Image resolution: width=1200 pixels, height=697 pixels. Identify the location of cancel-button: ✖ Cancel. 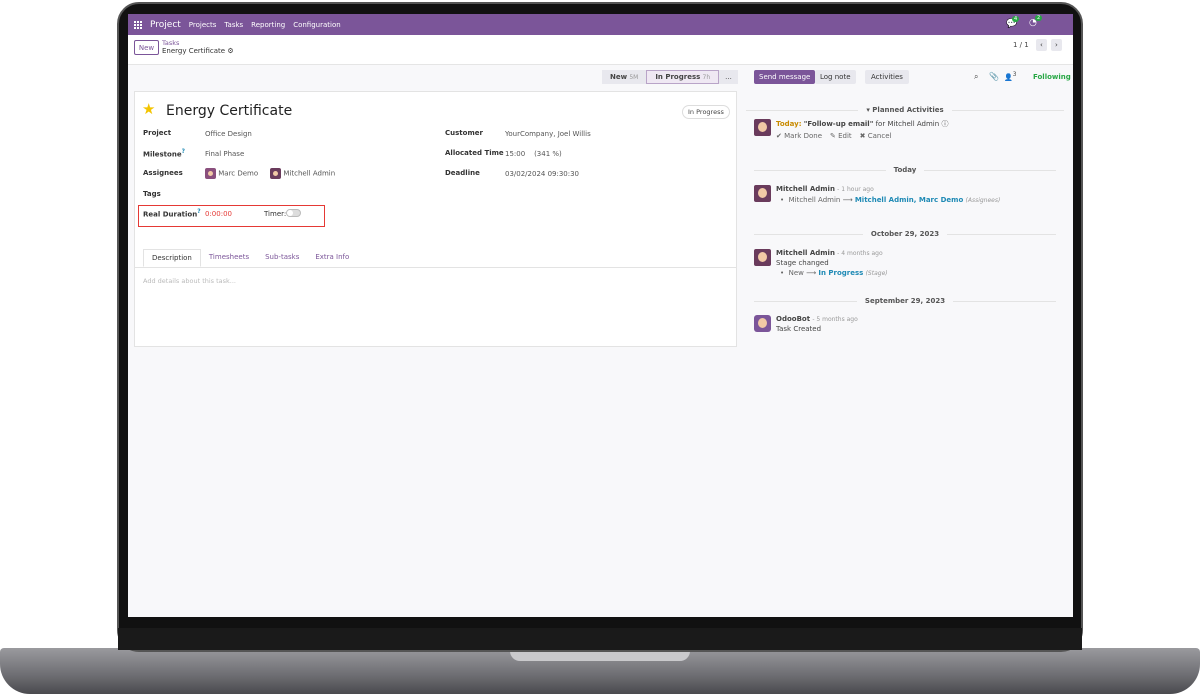
(875, 136).